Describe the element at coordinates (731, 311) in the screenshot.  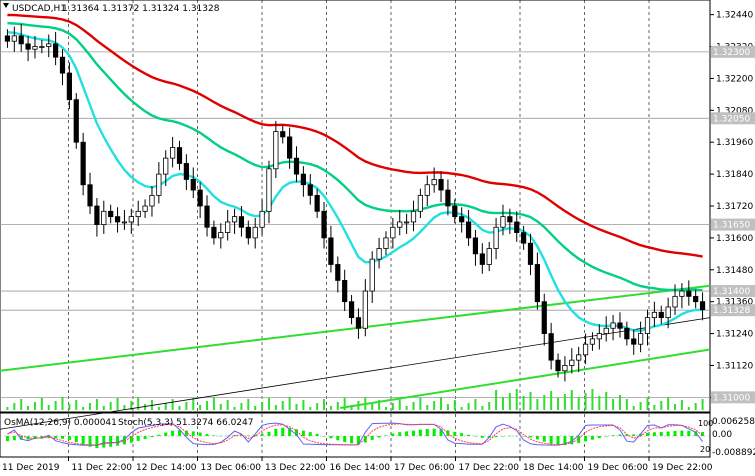
I see `level-tag-label: 1.31328` at that location.